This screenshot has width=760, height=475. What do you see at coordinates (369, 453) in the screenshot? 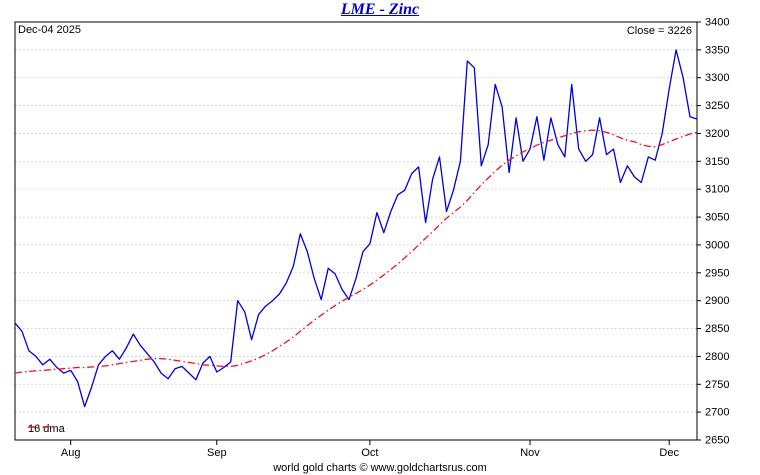
I see `x-tick-label: Oct` at bounding box center [369, 453].